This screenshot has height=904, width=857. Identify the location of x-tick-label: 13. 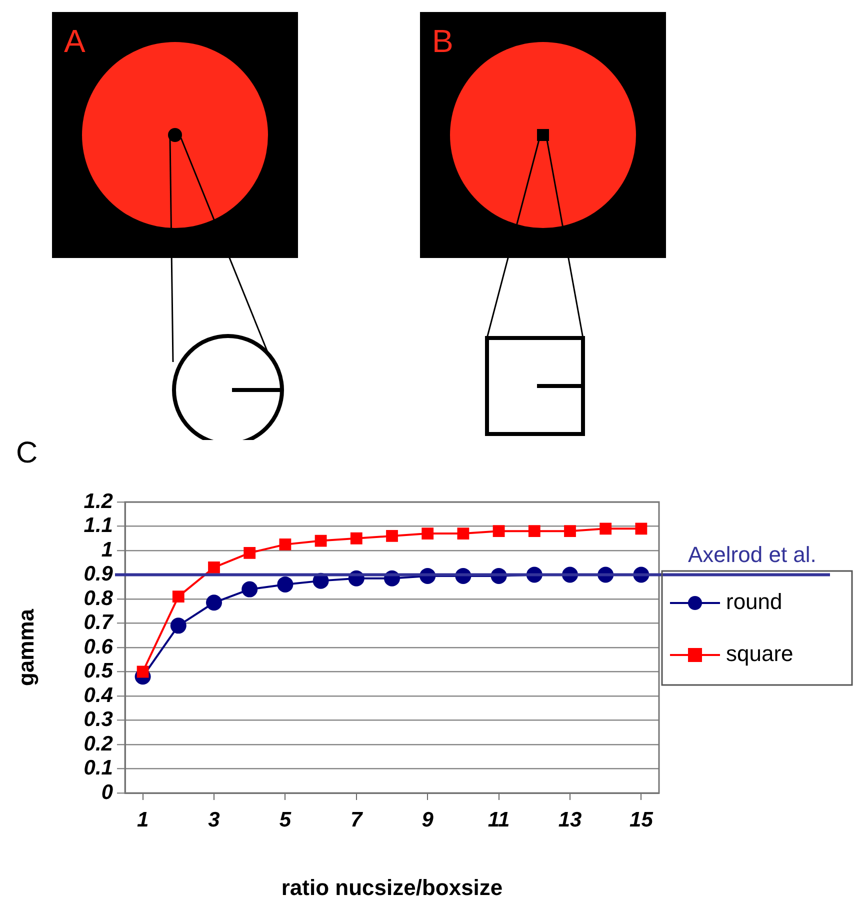
(570, 820).